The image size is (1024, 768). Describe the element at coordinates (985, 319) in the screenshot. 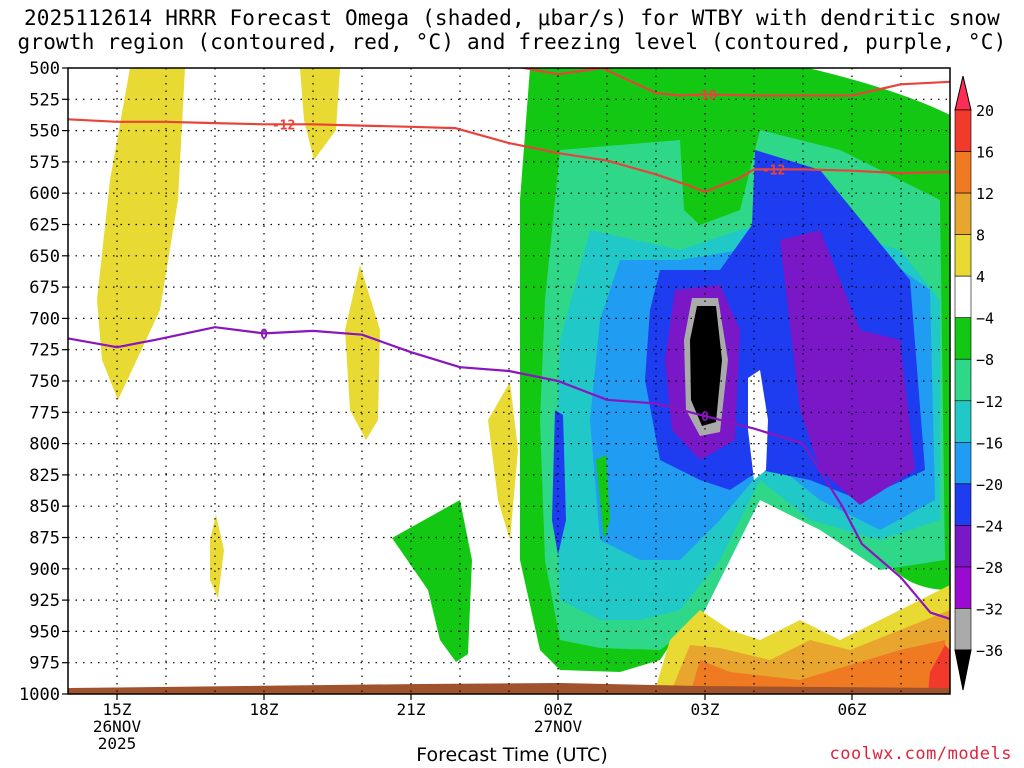

I see `colorbar-label: −4` at that location.